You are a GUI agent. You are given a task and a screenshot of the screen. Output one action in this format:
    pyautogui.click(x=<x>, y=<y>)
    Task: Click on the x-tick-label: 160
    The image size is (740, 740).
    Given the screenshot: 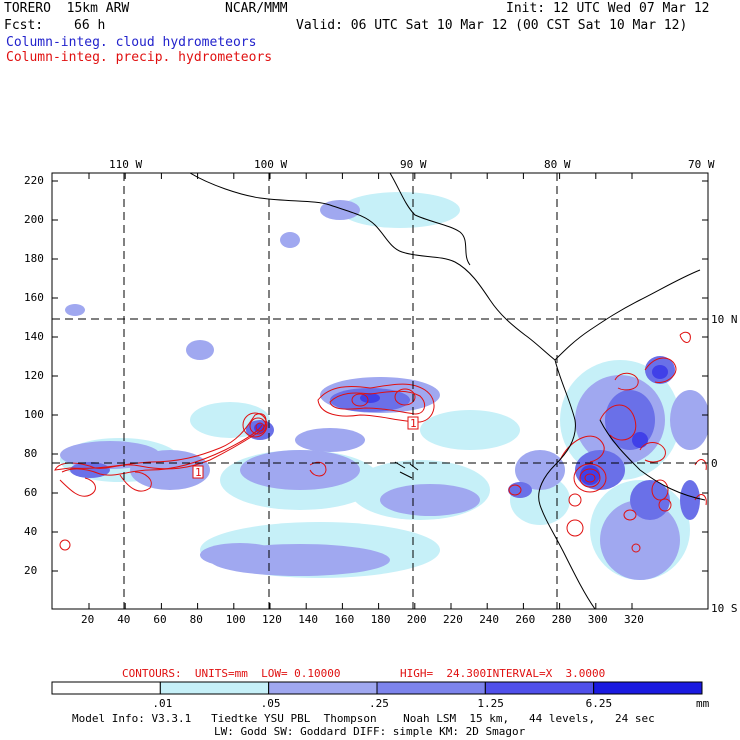 What is the action you would take?
    pyautogui.click(x=344, y=619)
    